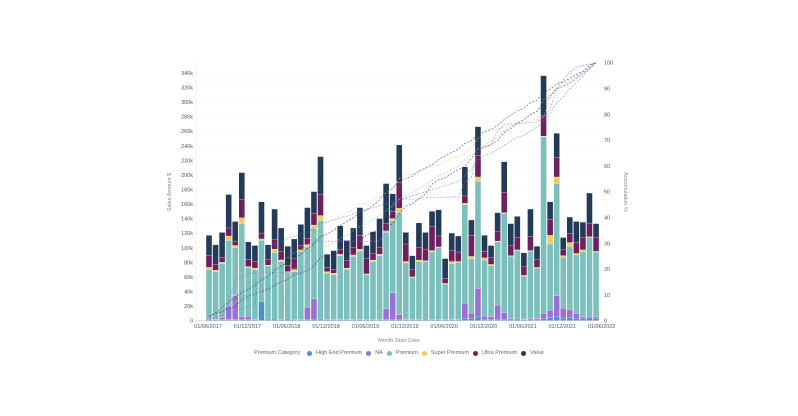 This screenshot has height=416, width=798. I want to click on bar-08/2020, so click(458, 278).